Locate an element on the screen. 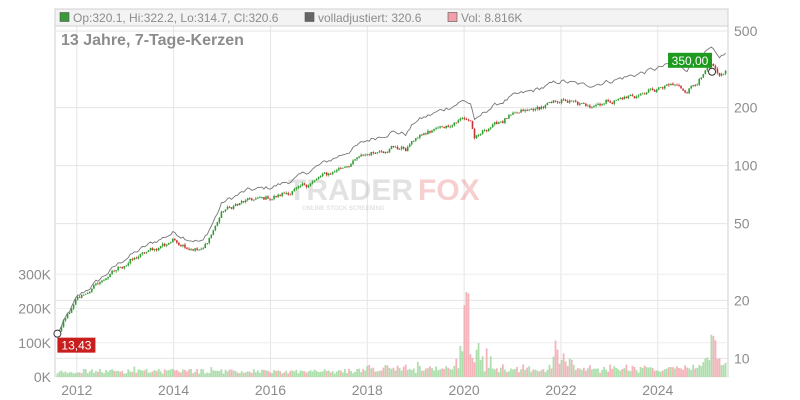  high-marker is located at coordinates (712, 71).